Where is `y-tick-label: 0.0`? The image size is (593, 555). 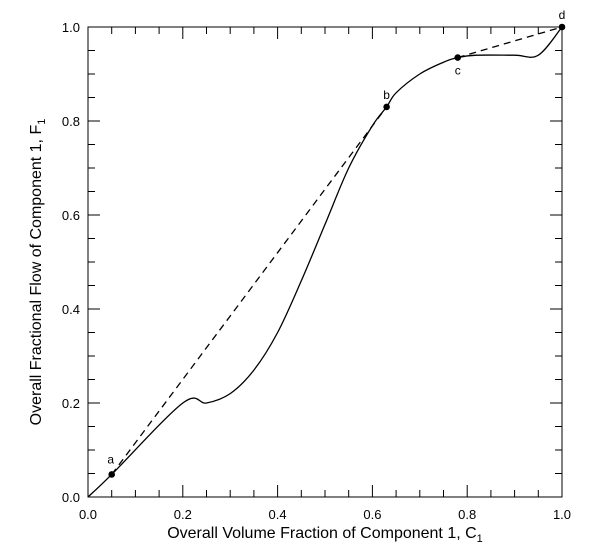 y-tick-label: 0.0 is located at coordinates (71, 497).